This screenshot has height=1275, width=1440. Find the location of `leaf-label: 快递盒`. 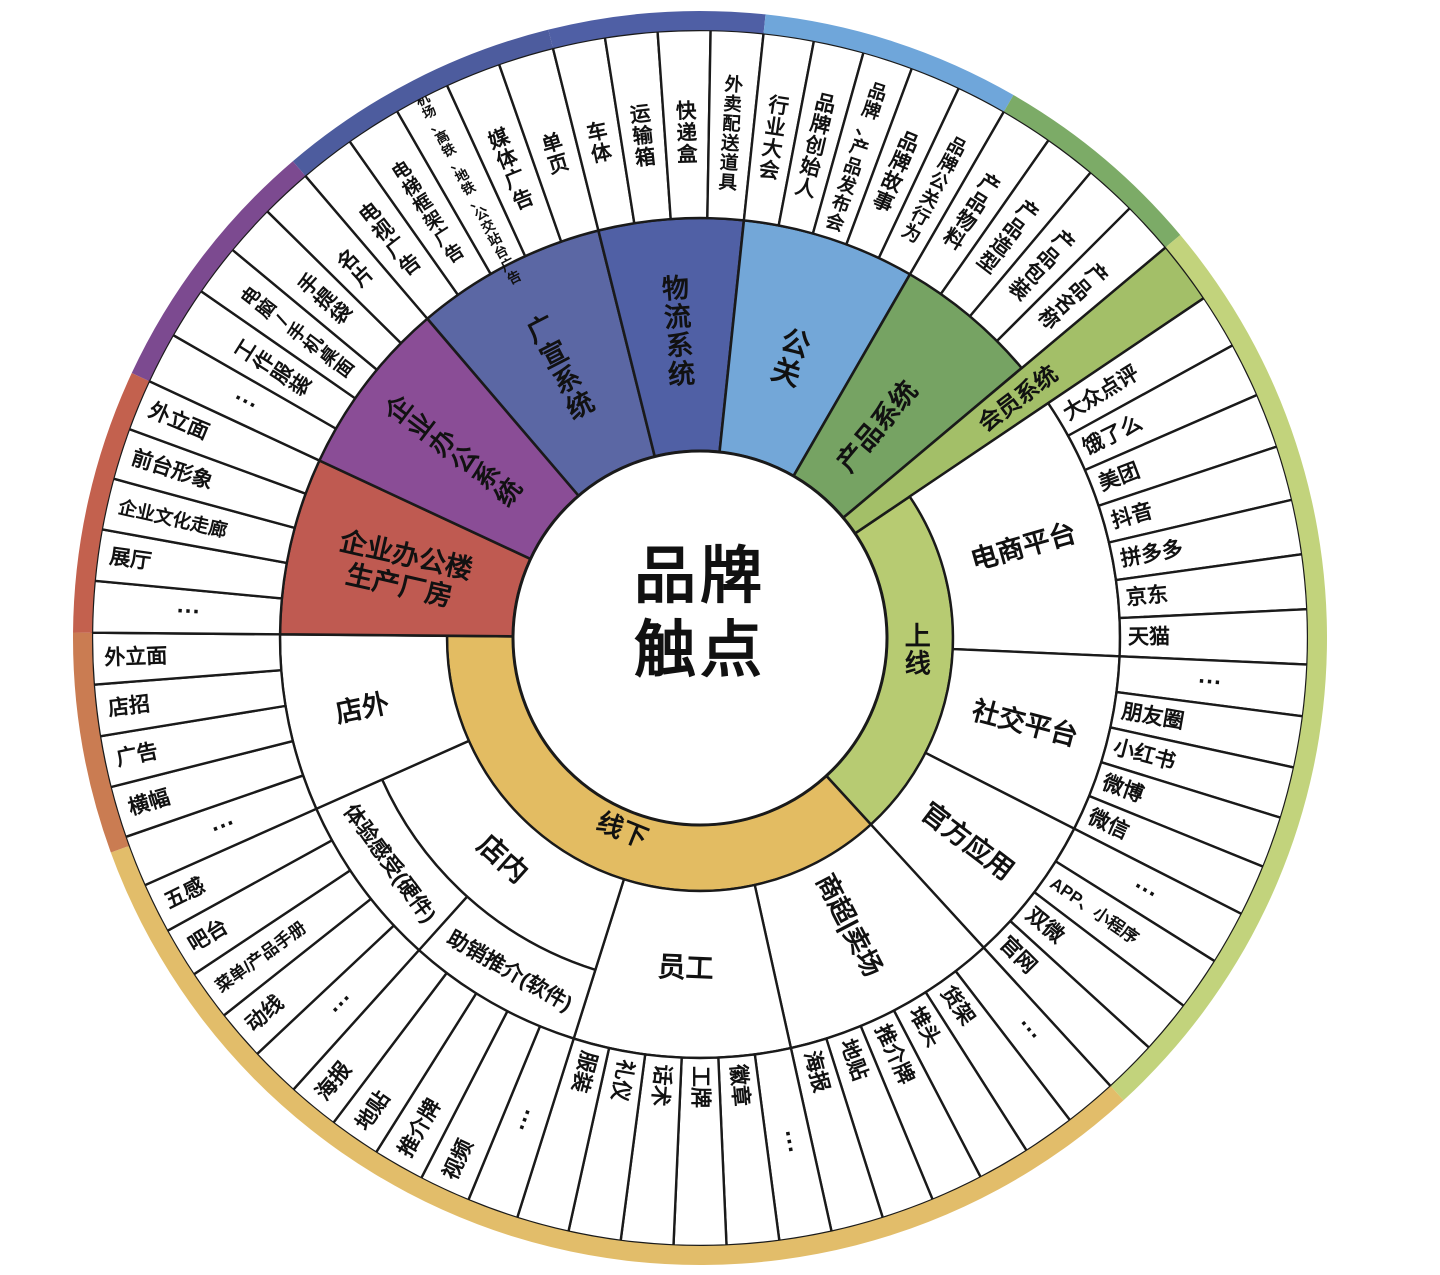

leaf-label: 快递盒 is located at coordinates (687, 133).